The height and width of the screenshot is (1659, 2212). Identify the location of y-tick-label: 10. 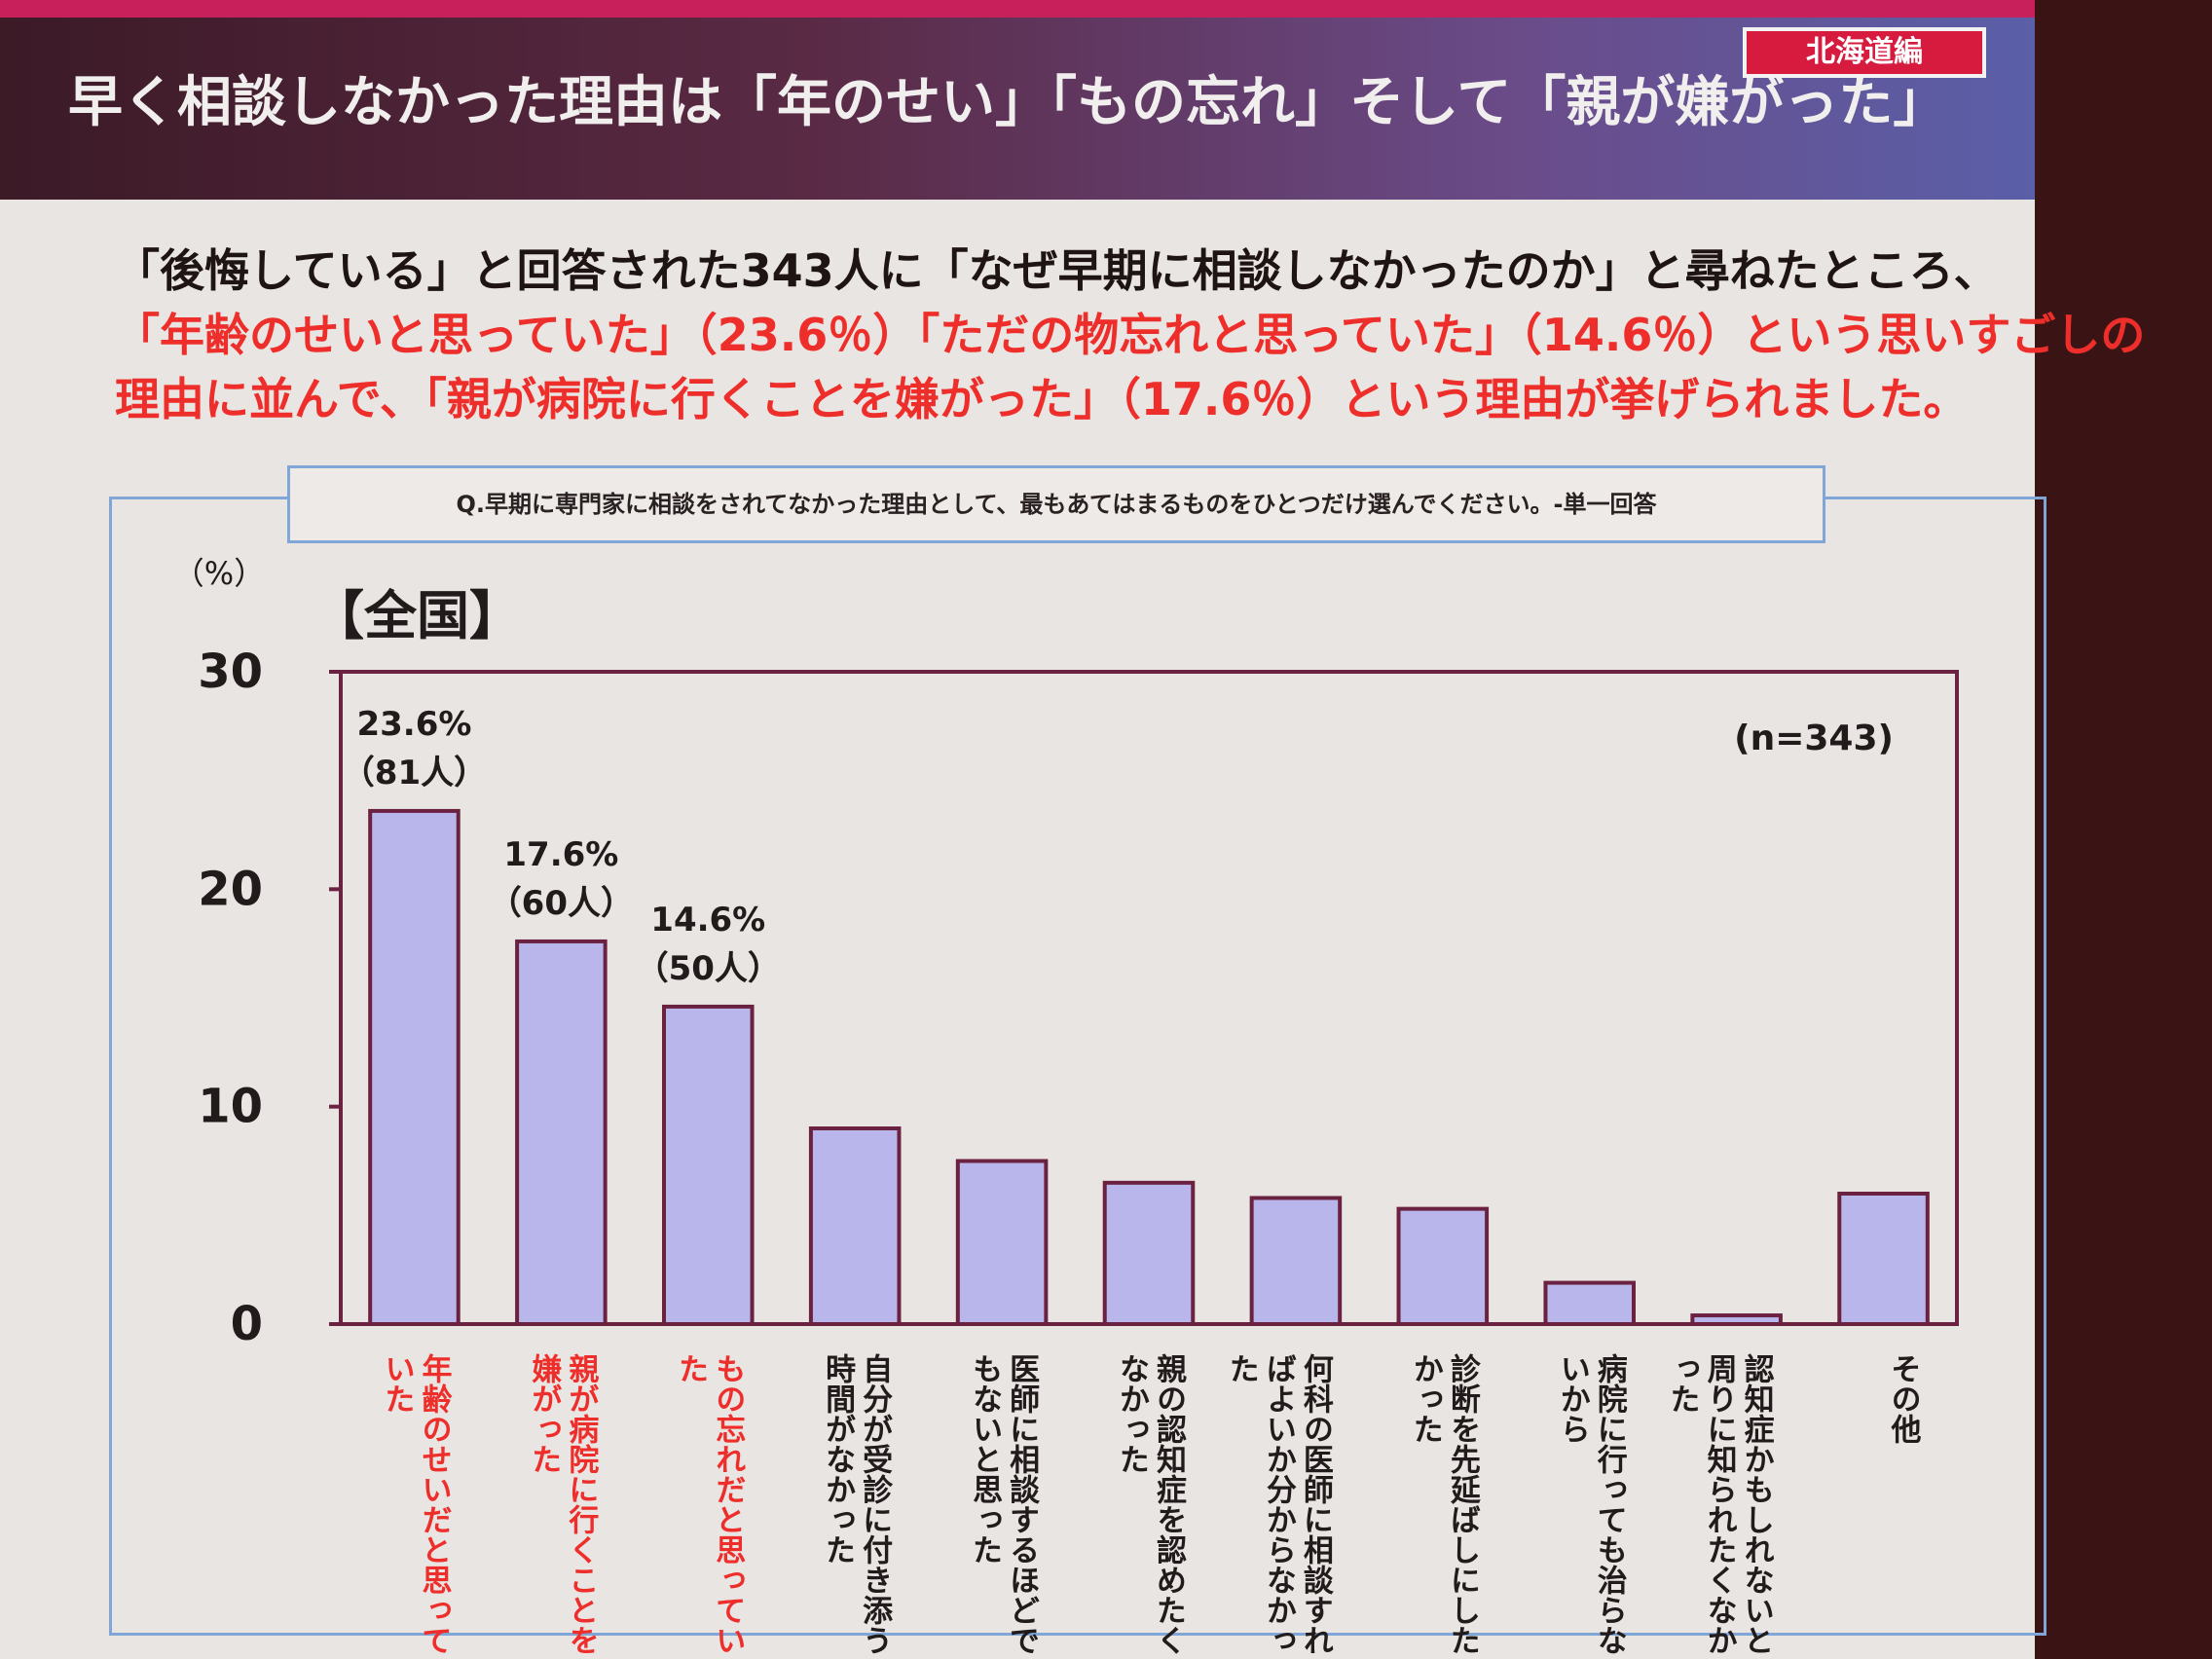
(230, 1107).